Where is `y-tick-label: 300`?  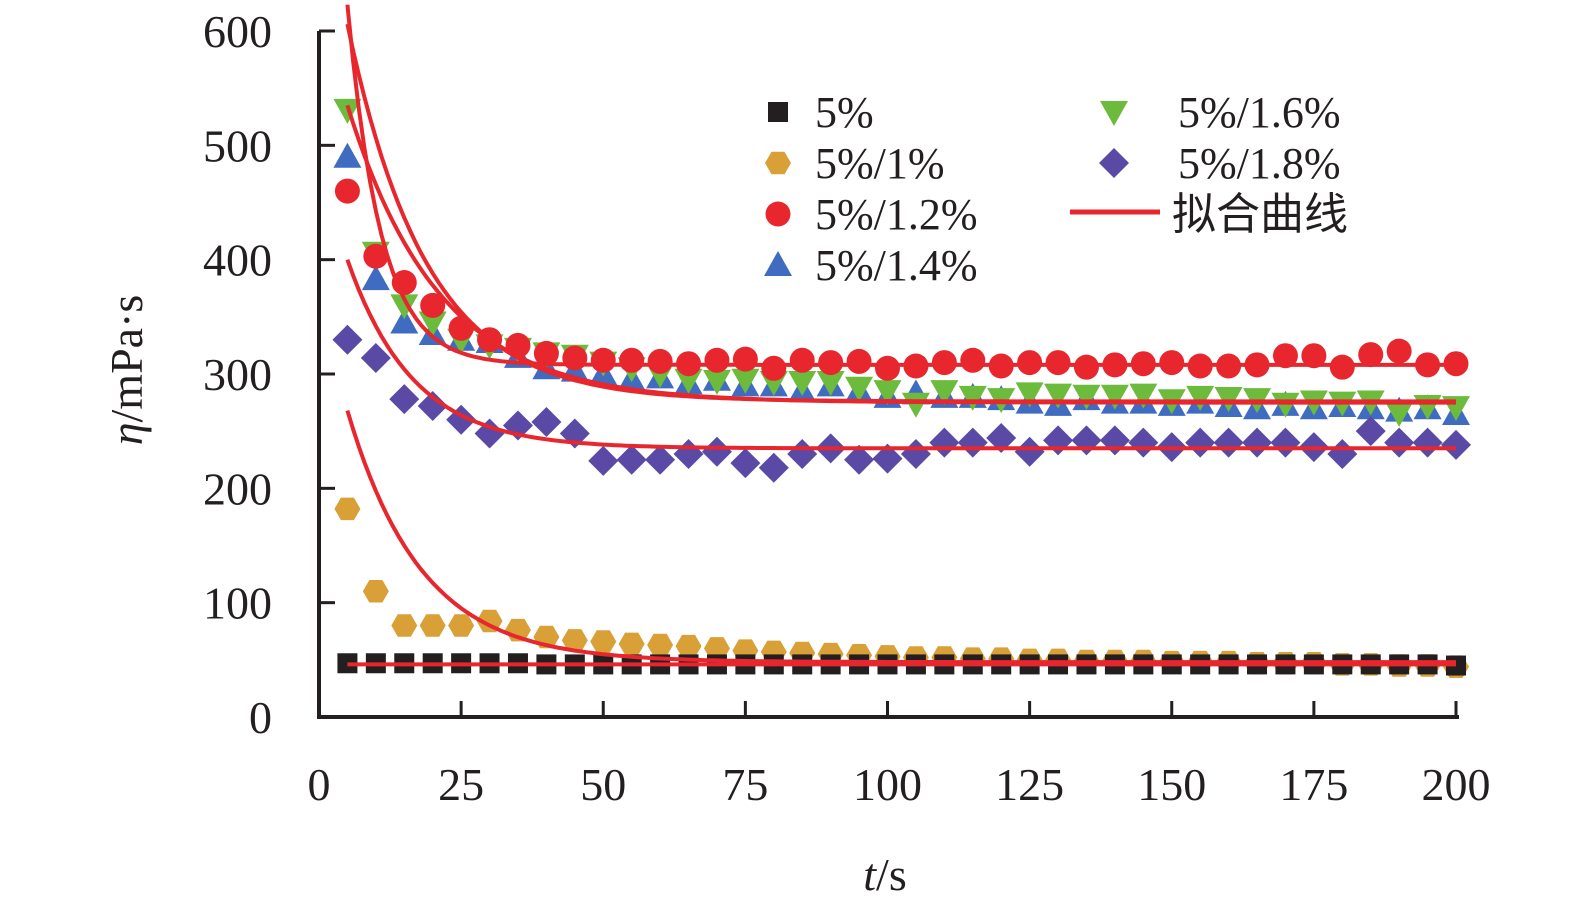 y-tick-label: 300 is located at coordinates (237, 374).